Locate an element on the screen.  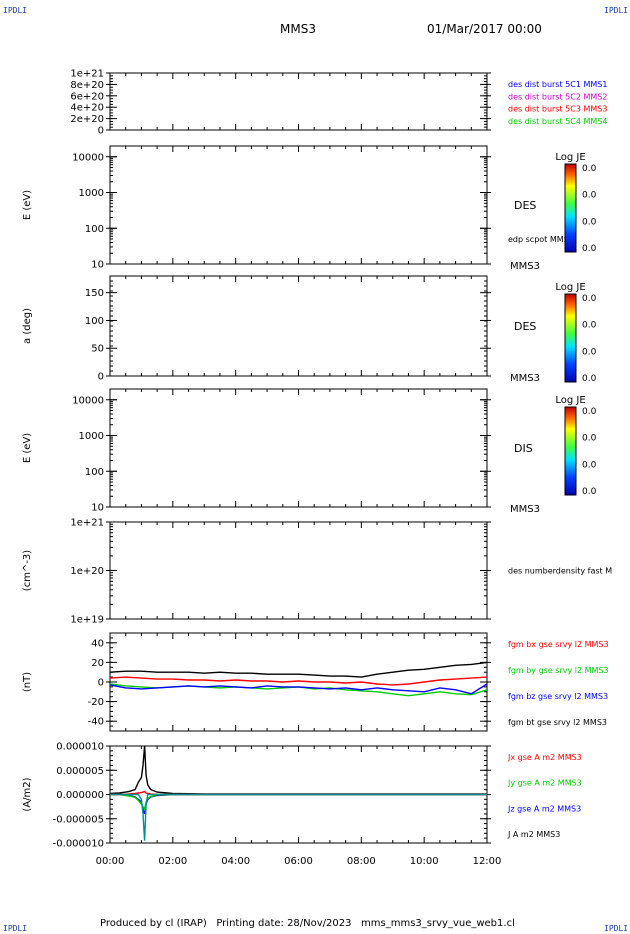
y-tick-label: -0.000005 is located at coordinates (78, 819).